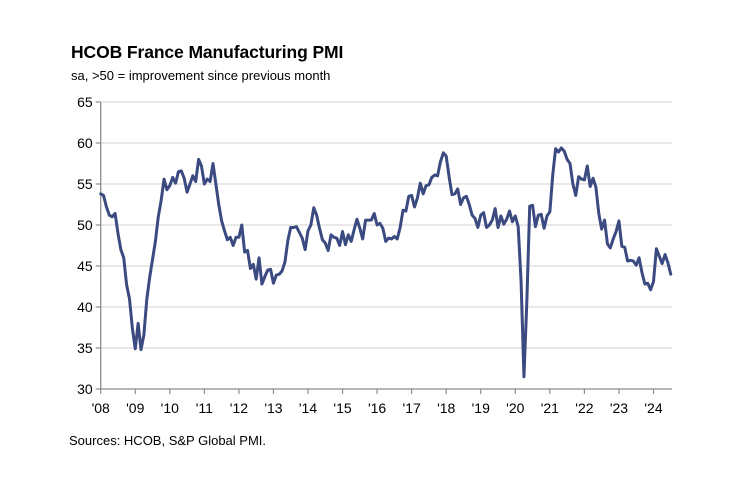 This screenshot has width=756, height=497. Describe the element at coordinates (101, 408) in the screenshot. I see `x-tick-label: '08` at that location.